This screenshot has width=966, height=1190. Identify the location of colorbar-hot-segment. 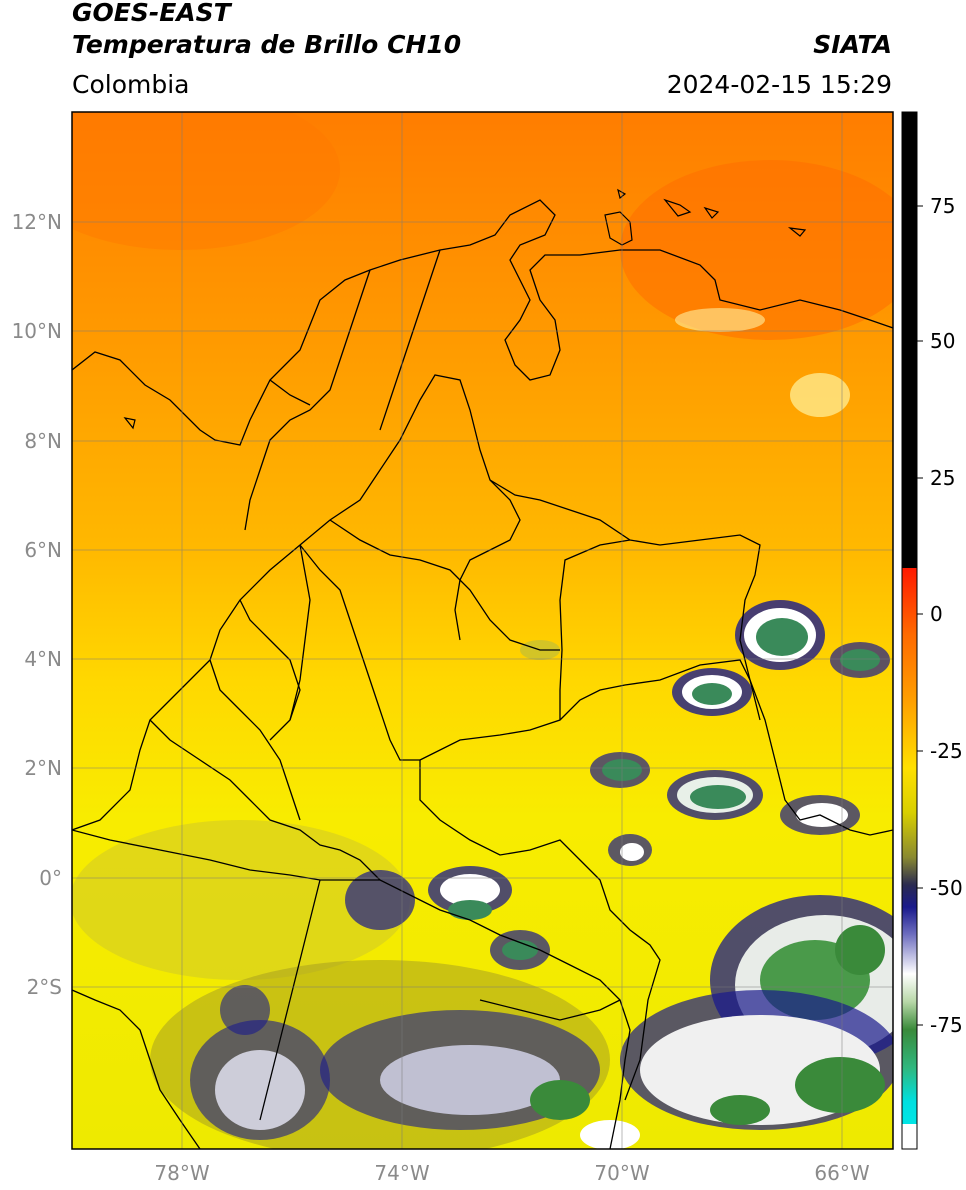
(909, 340).